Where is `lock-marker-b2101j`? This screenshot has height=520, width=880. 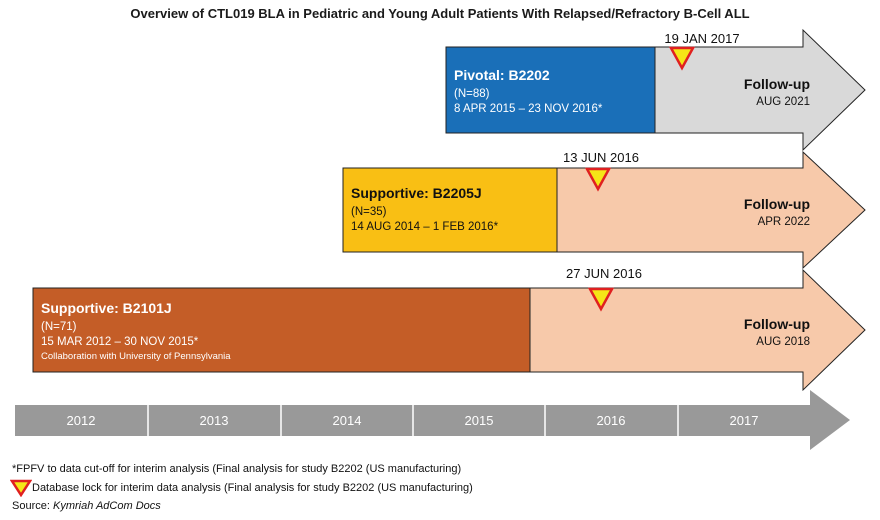
lock-marker-b2101j is located at coordinates (601, 299).